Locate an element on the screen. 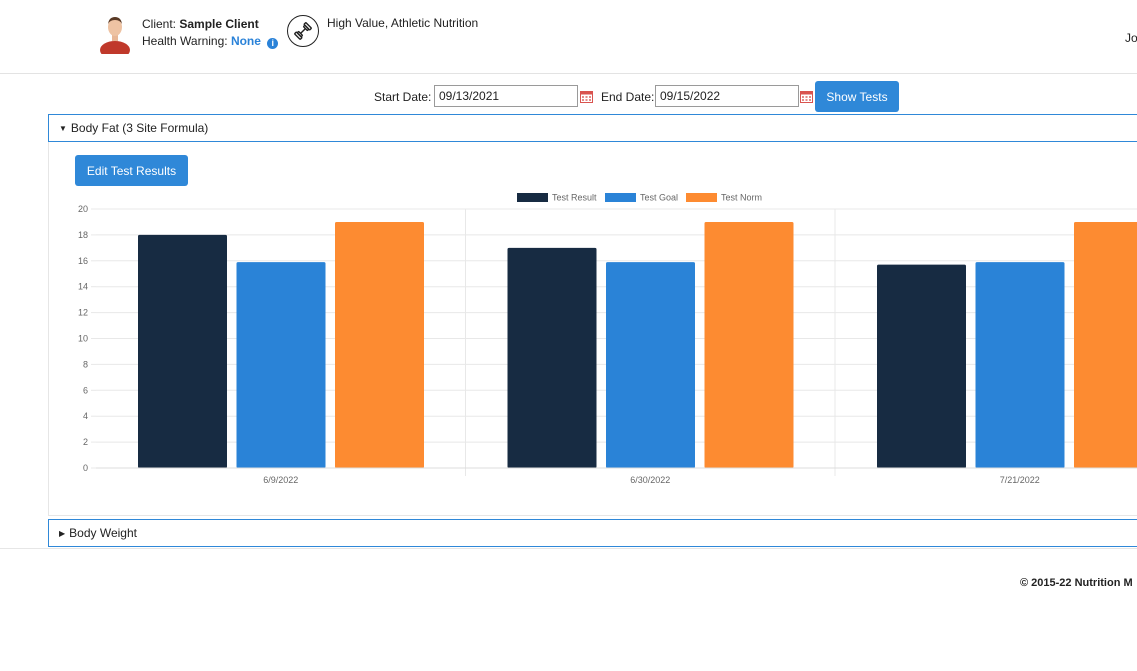 The height and width of the screenshot is (671, 1137). y-tick-label: 18 is located at coordinates (83, 235).